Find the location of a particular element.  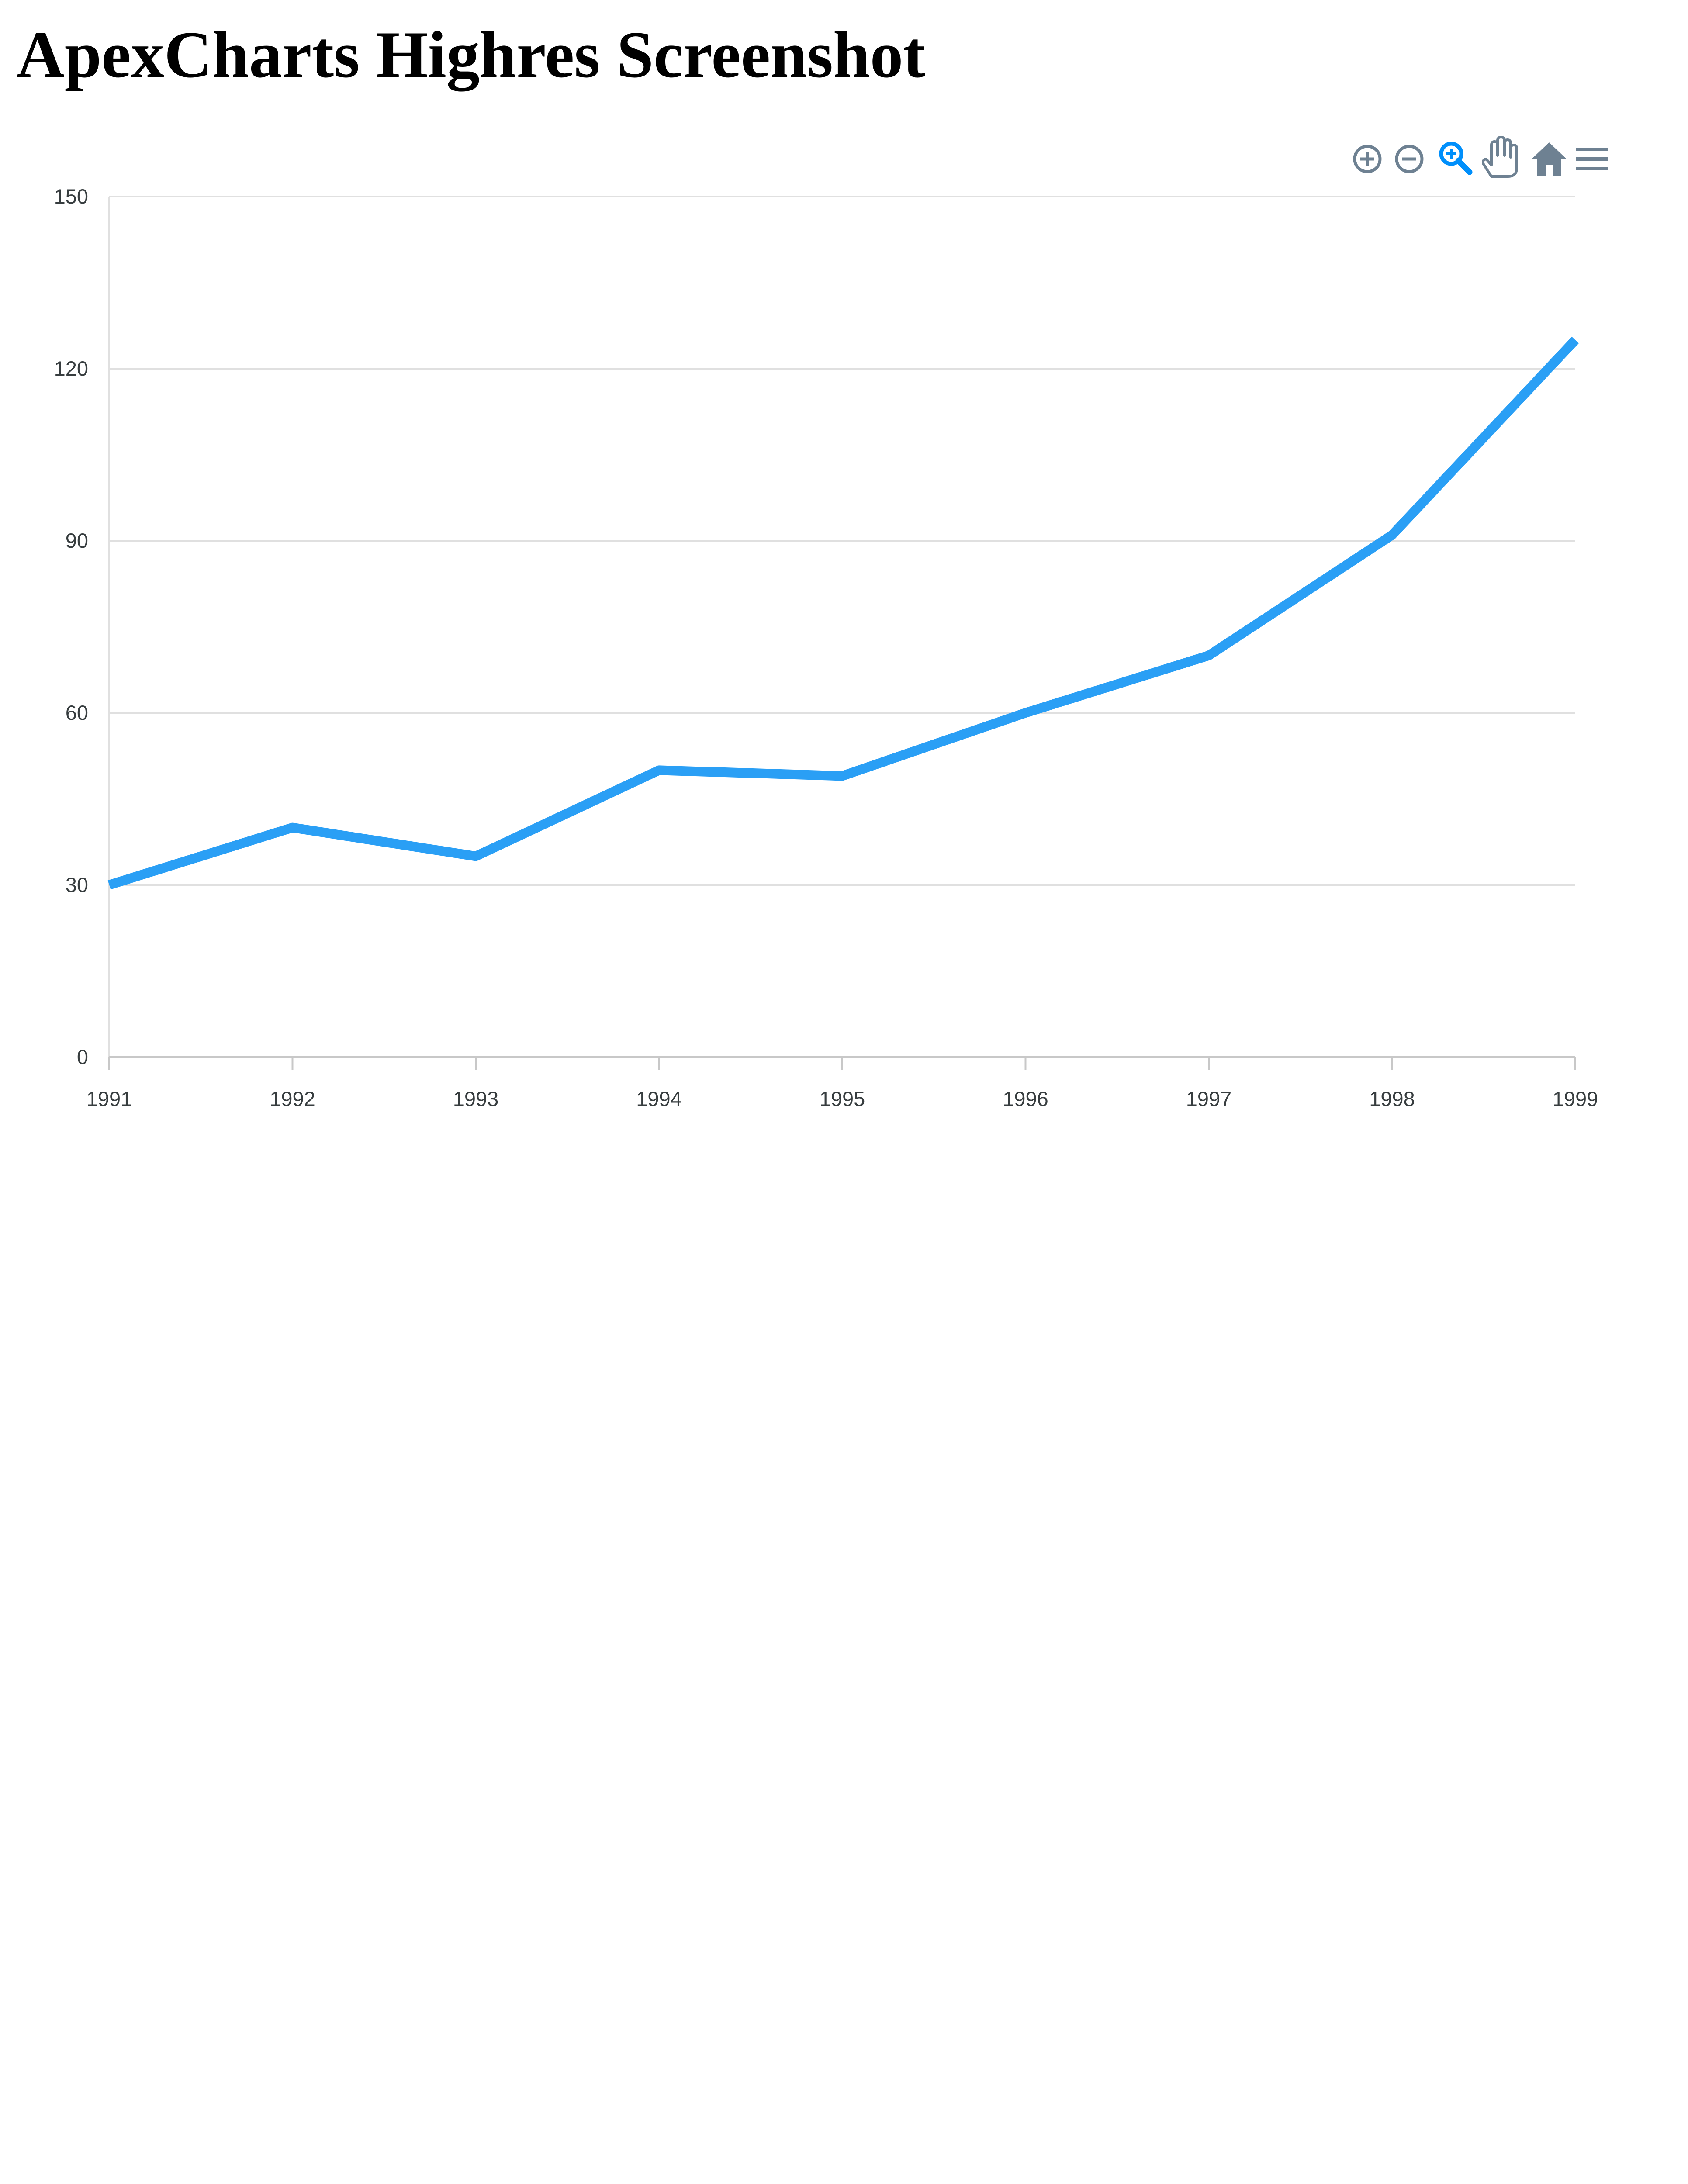

y-tick-label: 30 is located at coordinates (77, 884).